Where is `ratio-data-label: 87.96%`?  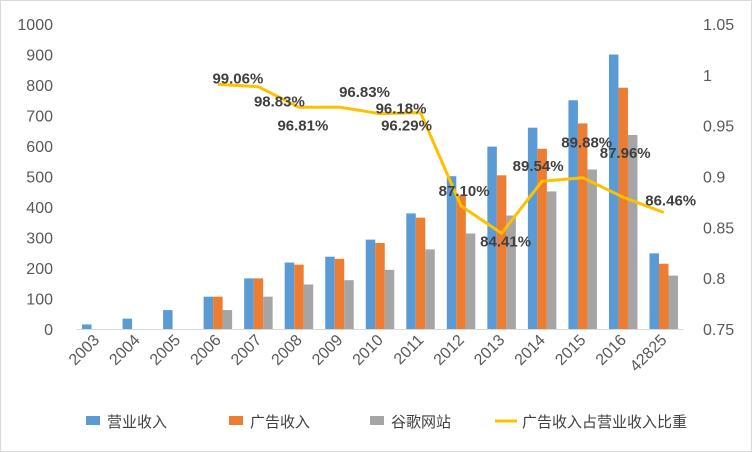 ratio-data-label: 87.96% is located at coordinates (625, 153).